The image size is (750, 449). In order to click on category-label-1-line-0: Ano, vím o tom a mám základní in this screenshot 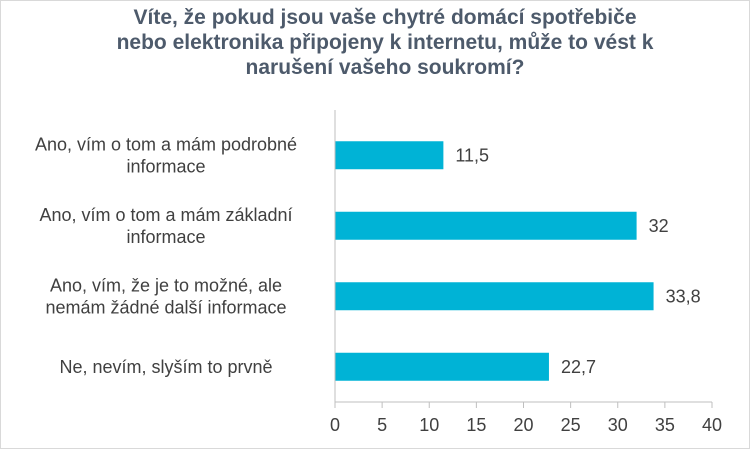, I will do `click(165, 215)`.